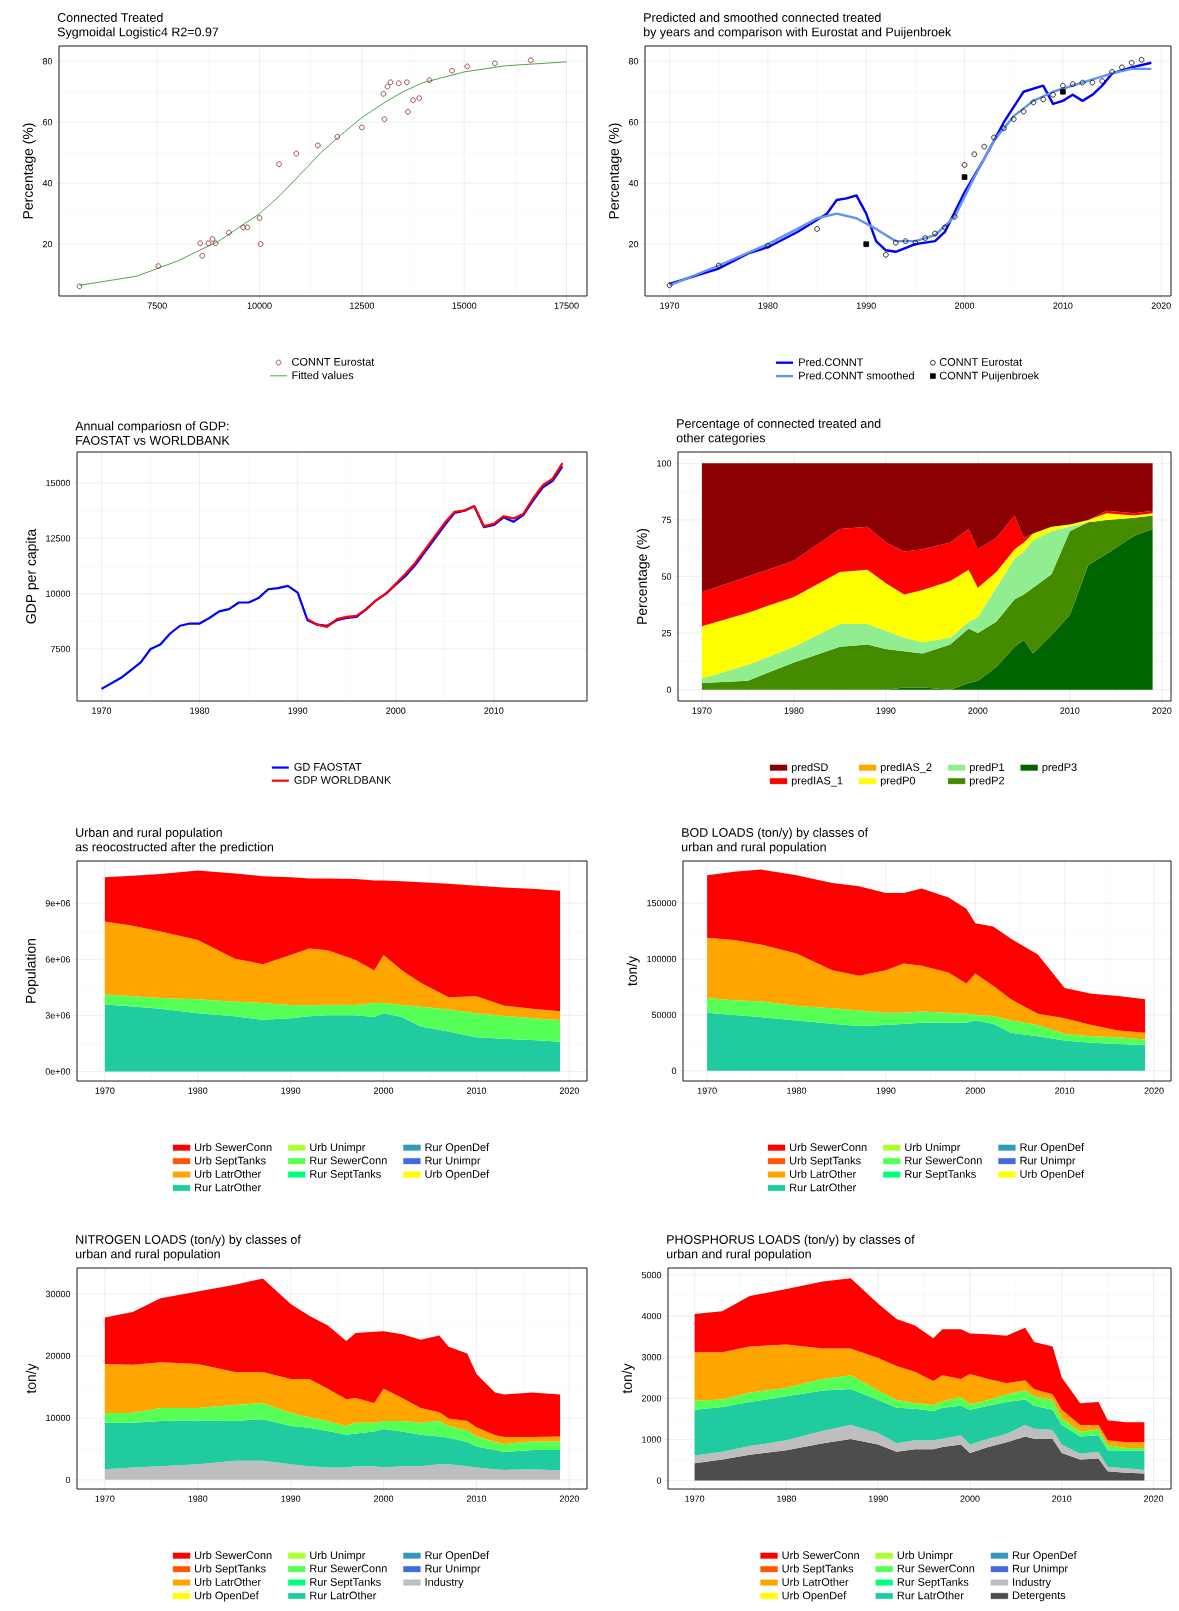 The width and height of the screenshot is (1179, 1611). I want to click on x-tick-label: 10000, so click(259, 305).